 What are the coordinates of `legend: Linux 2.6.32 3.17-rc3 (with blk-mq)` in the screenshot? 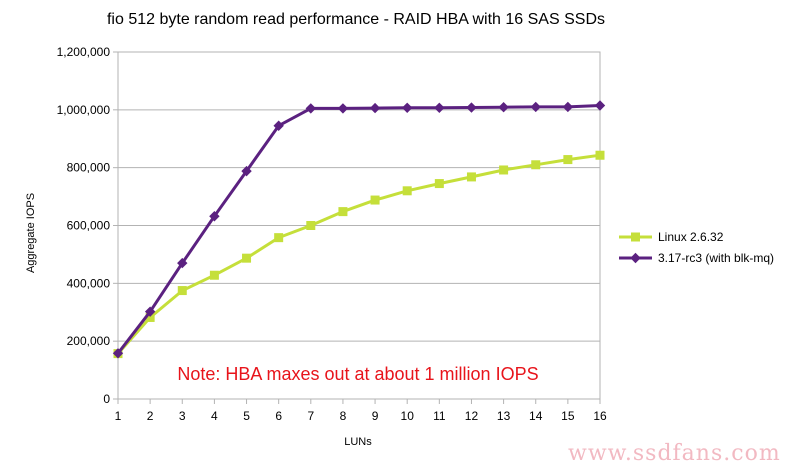 It's located at (696, 247).